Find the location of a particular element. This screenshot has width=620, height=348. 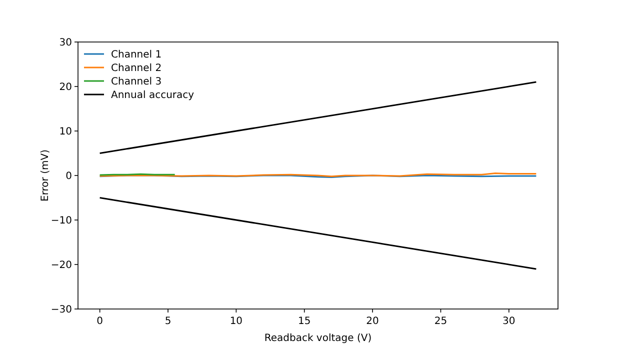

y-tick-label: −20 is located at coordinates (61, 265).